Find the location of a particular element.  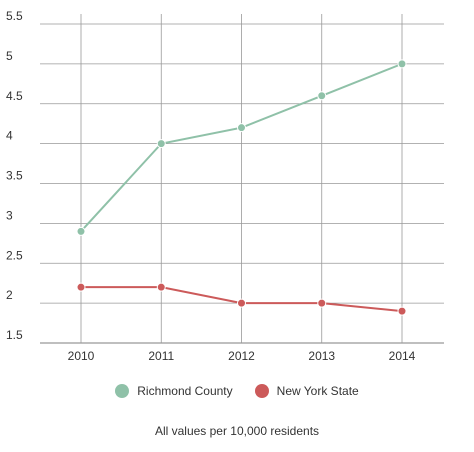

x-tick-label: 2011 is located at coordinates (161, 356).